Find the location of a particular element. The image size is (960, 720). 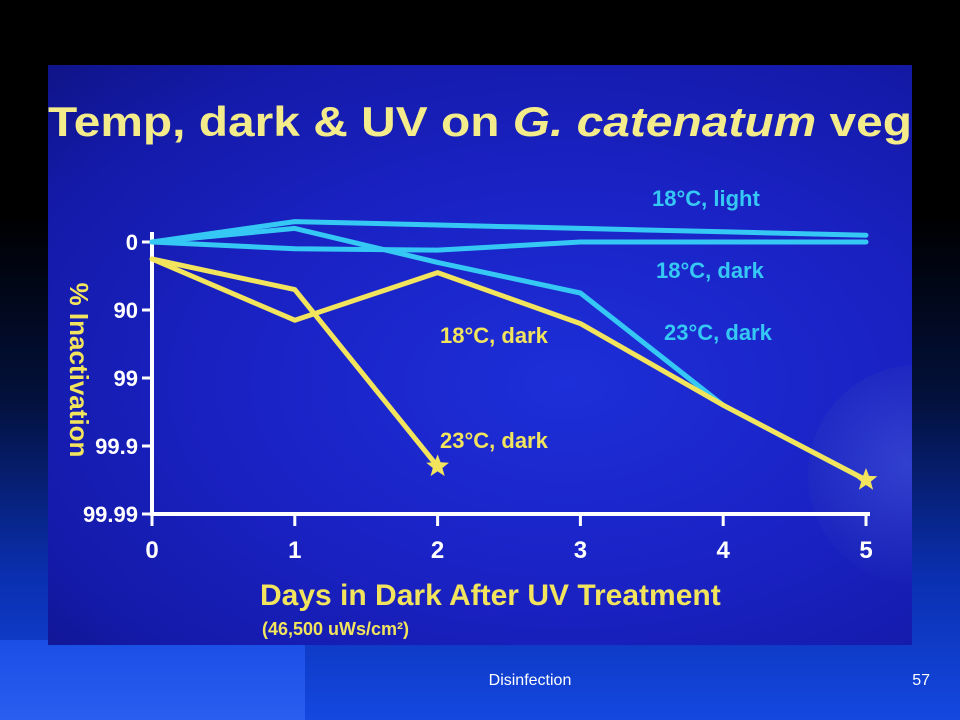

y-tick-label: 90 is located at coordinates (126, 310).